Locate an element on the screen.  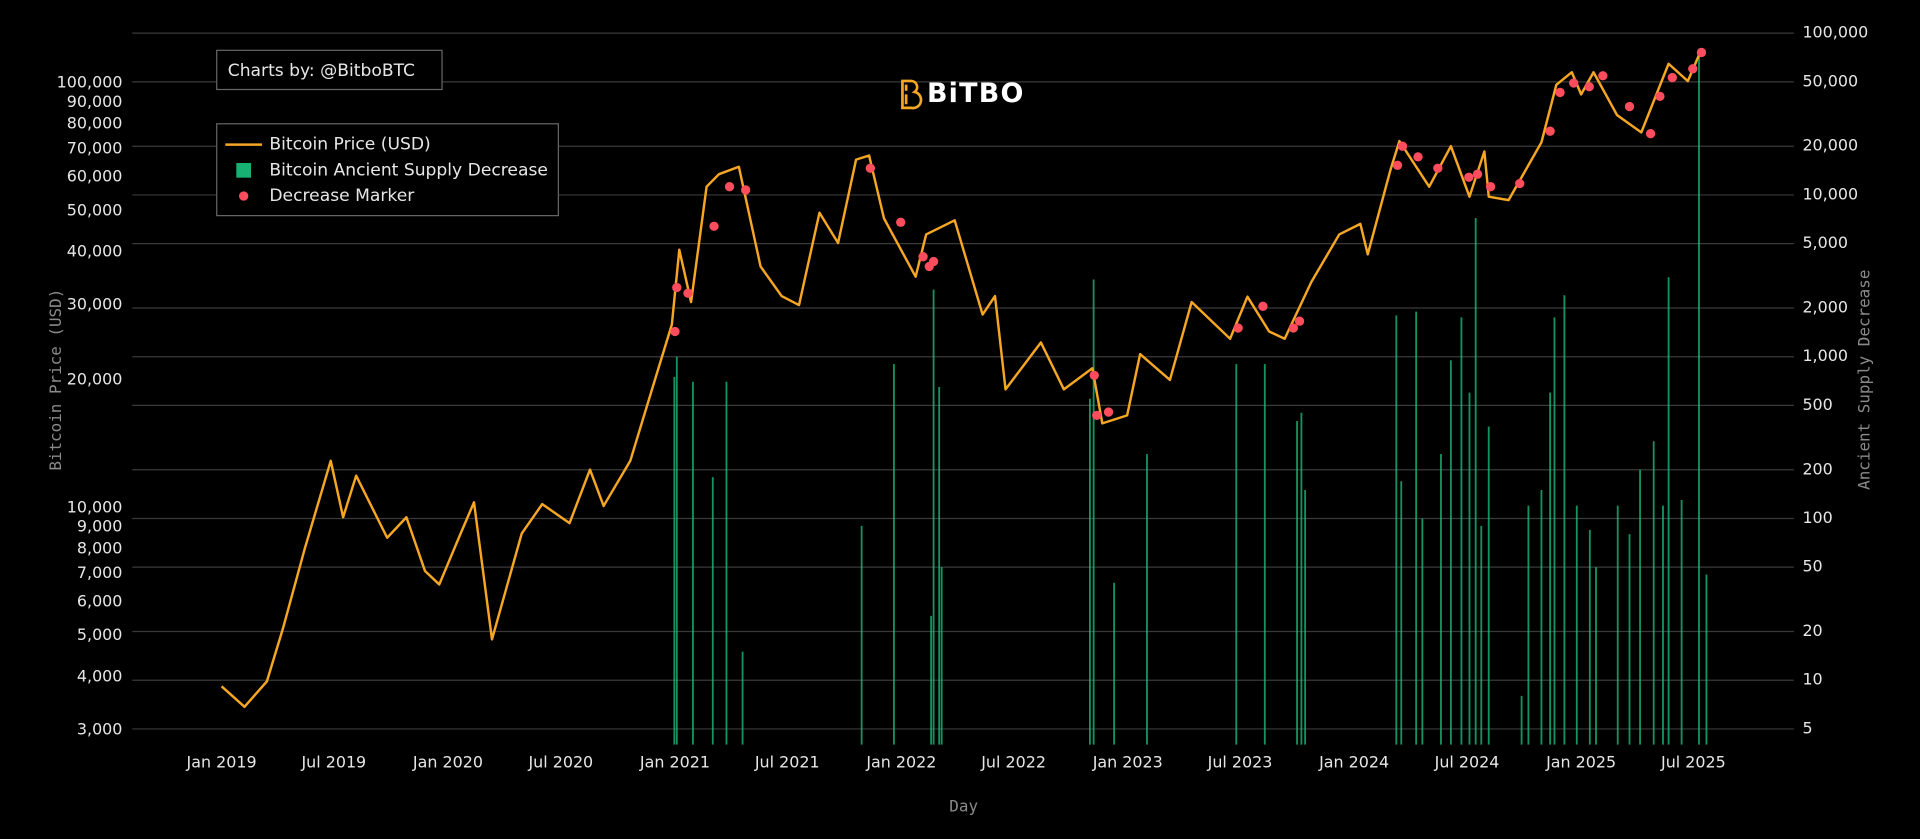
x-tick-label: Jan 2019 is located at coordinates (221, 761).